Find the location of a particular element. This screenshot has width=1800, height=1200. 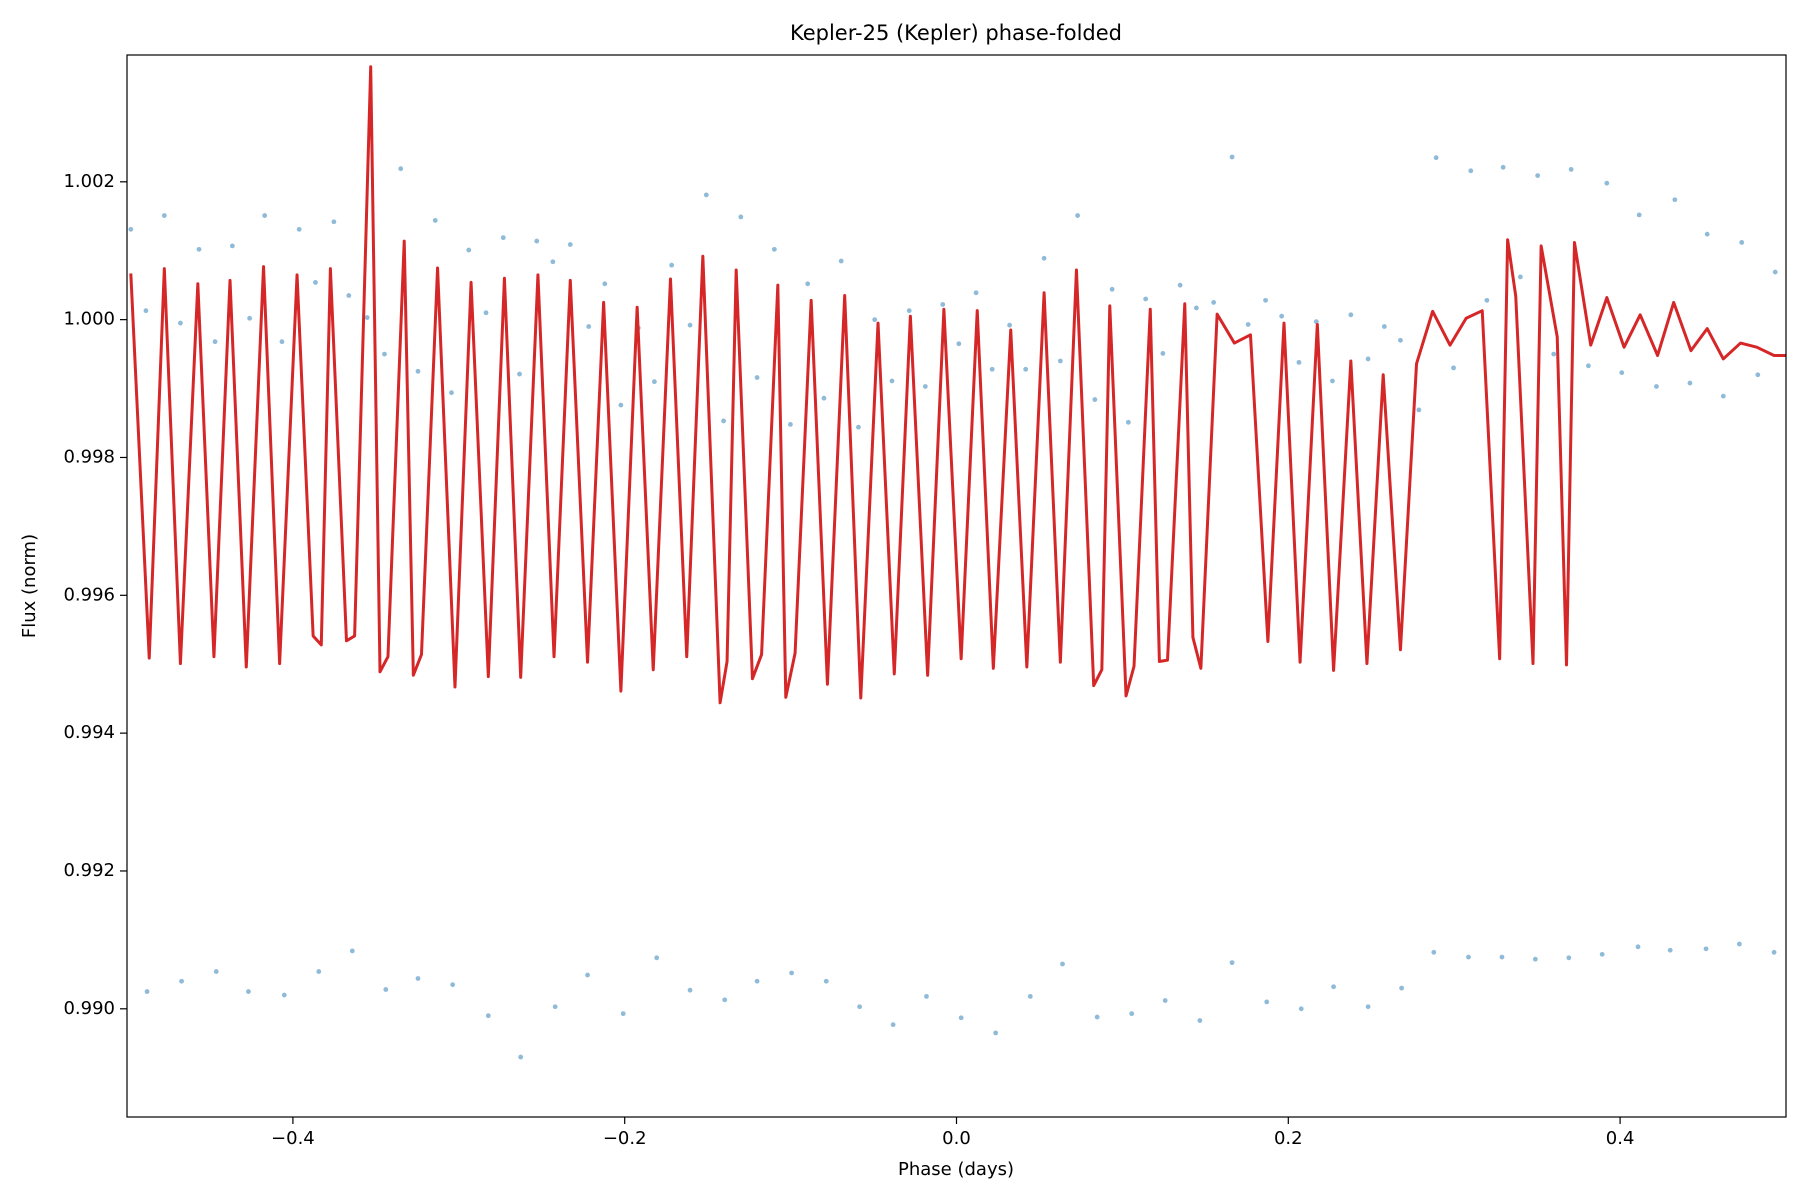

chart-title: Kepler-25 (Kepler) phase-folded is located at coordinates (956, 33).